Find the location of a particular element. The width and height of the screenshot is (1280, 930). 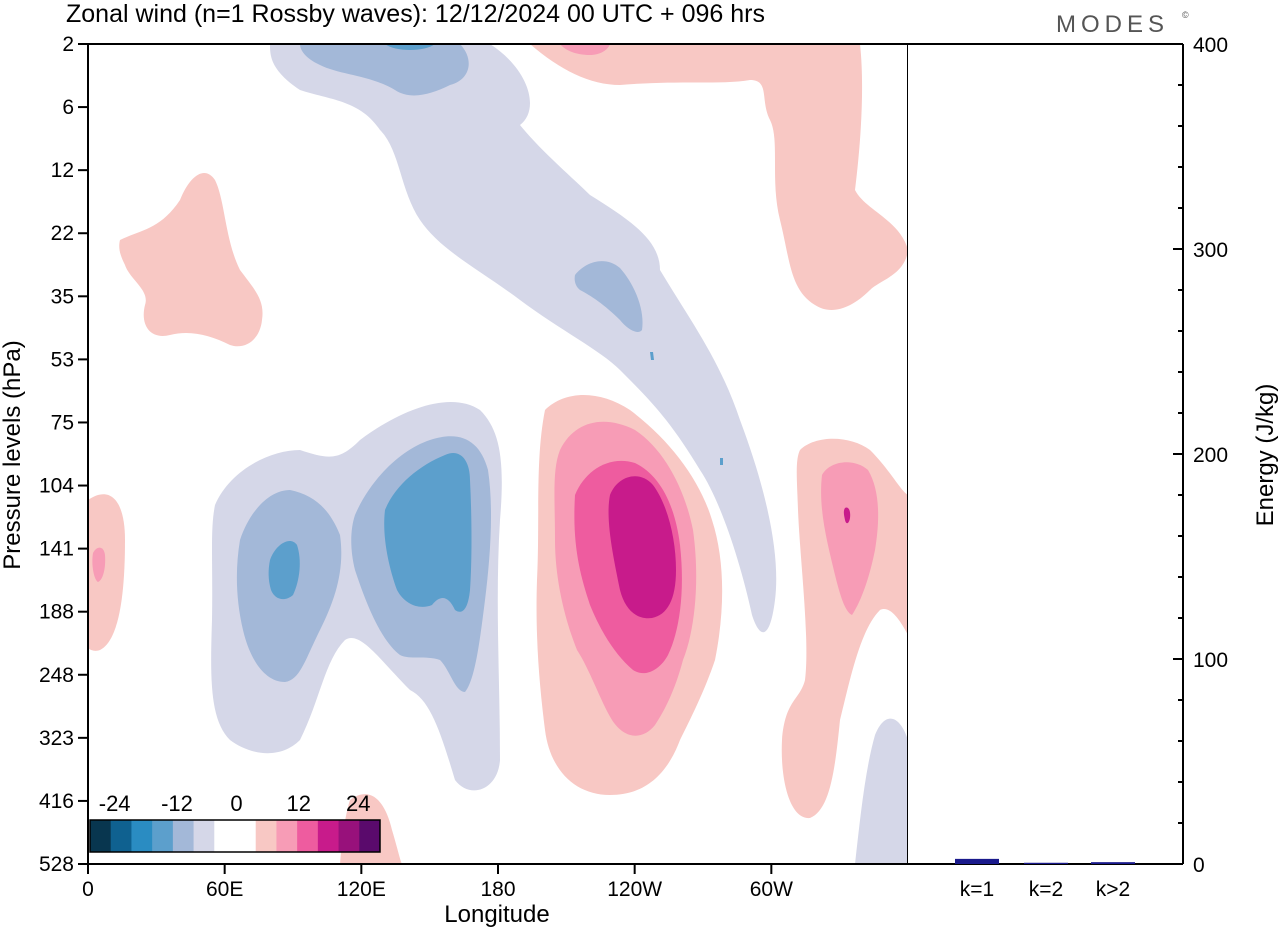

energy-category-label: k=2 is located at coordinates (1046, 889).